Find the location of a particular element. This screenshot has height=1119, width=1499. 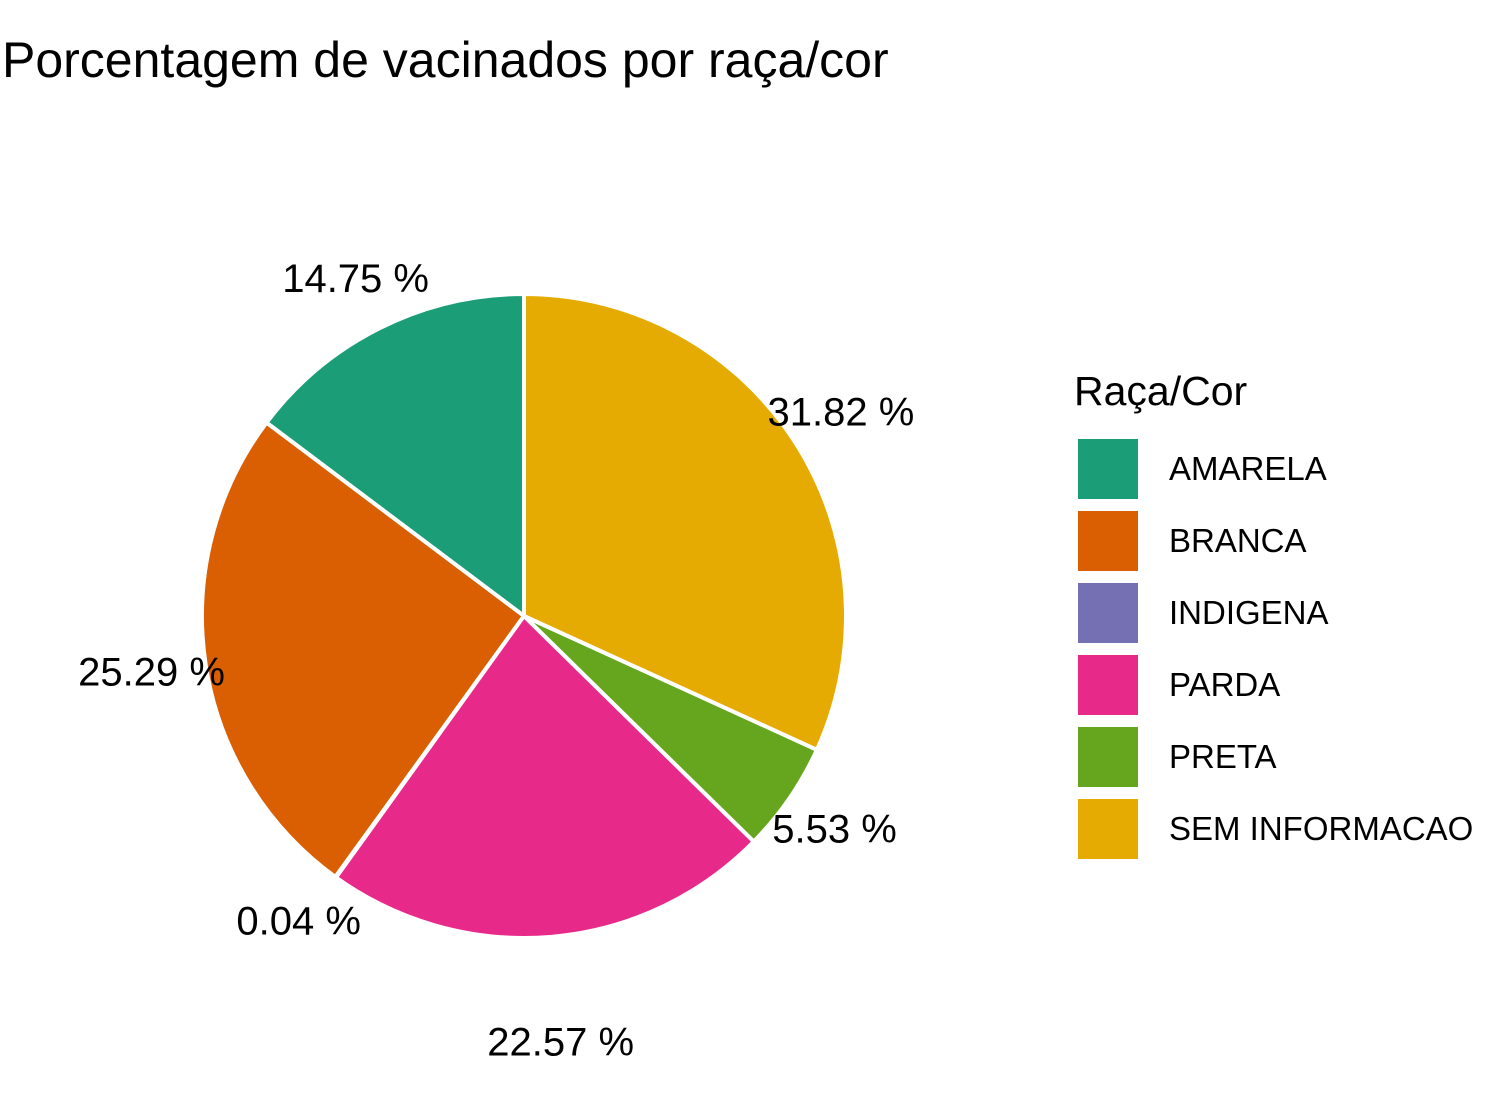

legend-item: SEM INFORMACAO is located at coordinates (1273, 829).